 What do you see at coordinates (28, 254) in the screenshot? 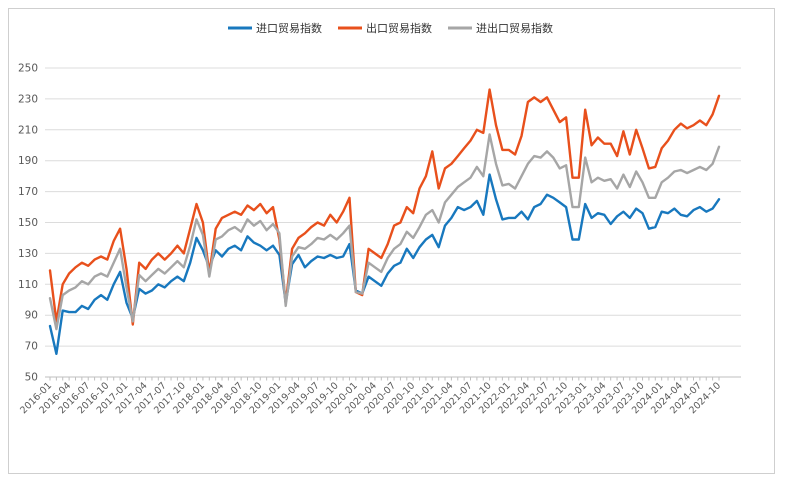
I see `y-tick-label: 130` at bounding box center [28, 254].